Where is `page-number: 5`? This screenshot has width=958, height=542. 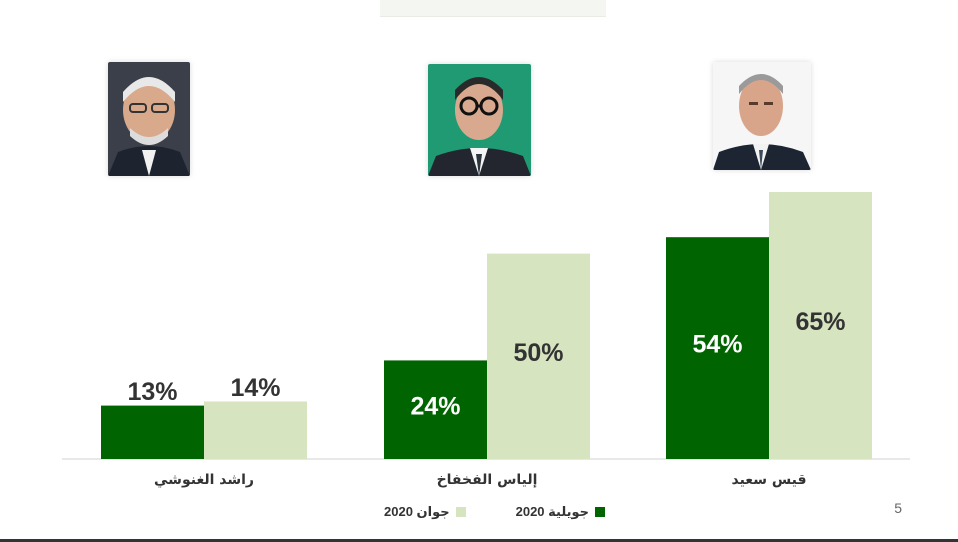
page-number: 5 is located at coordinates (898, 508).